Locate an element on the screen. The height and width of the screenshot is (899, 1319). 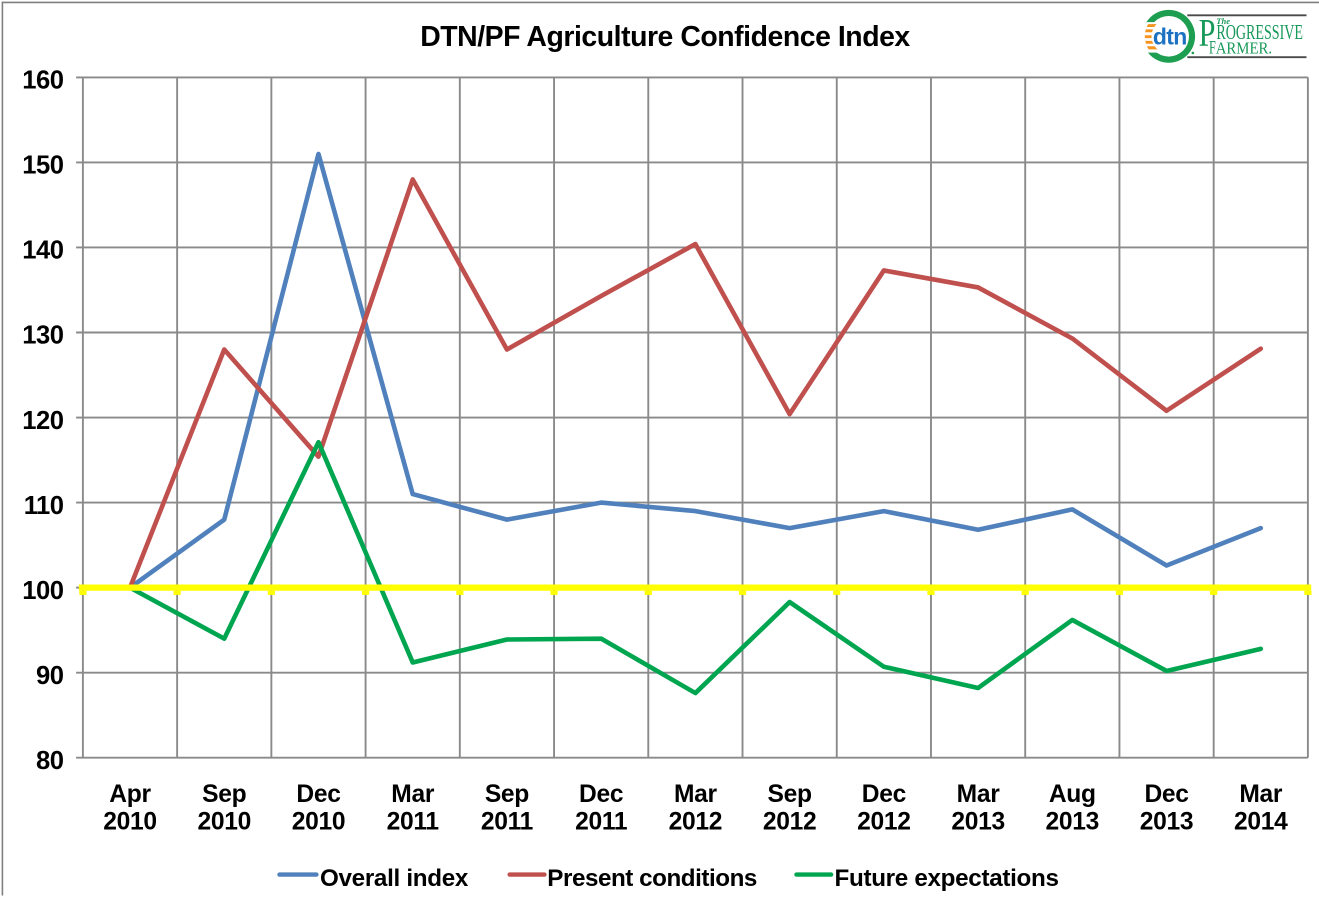
svg-text: Future expectations is located at coordinates (947, 878).